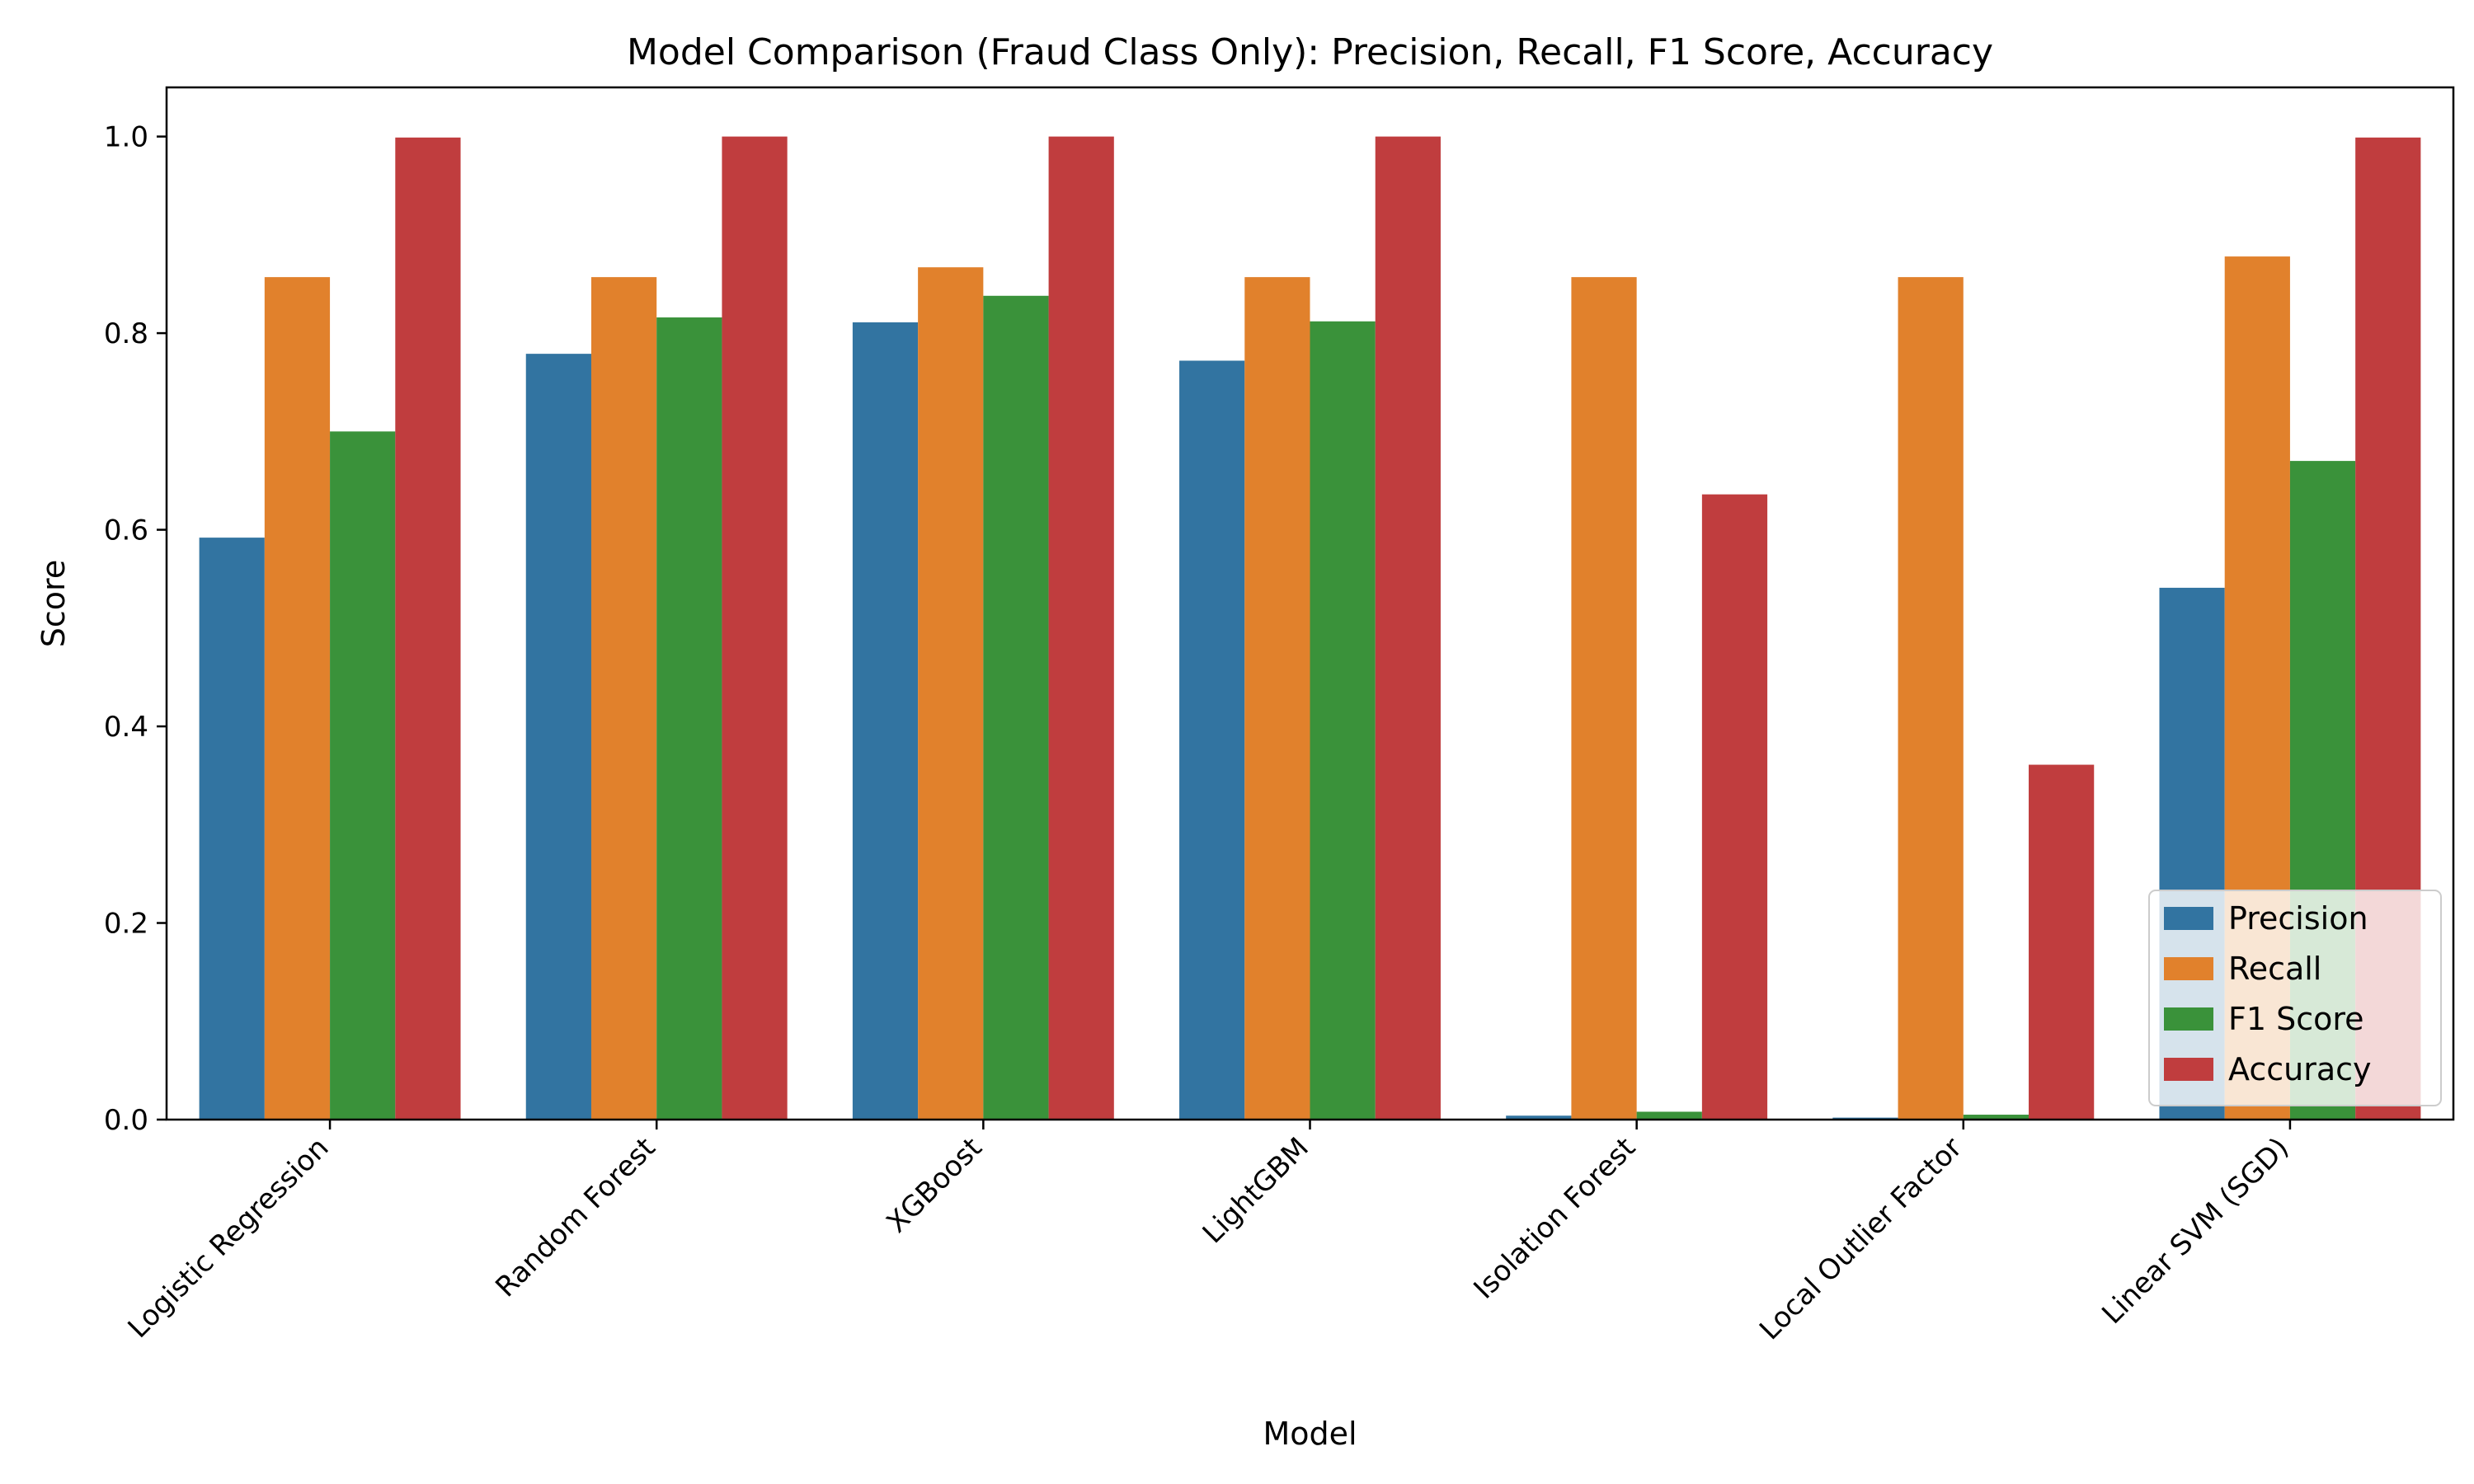  I want to click on legend-label: Recall, so click(2274, 969).